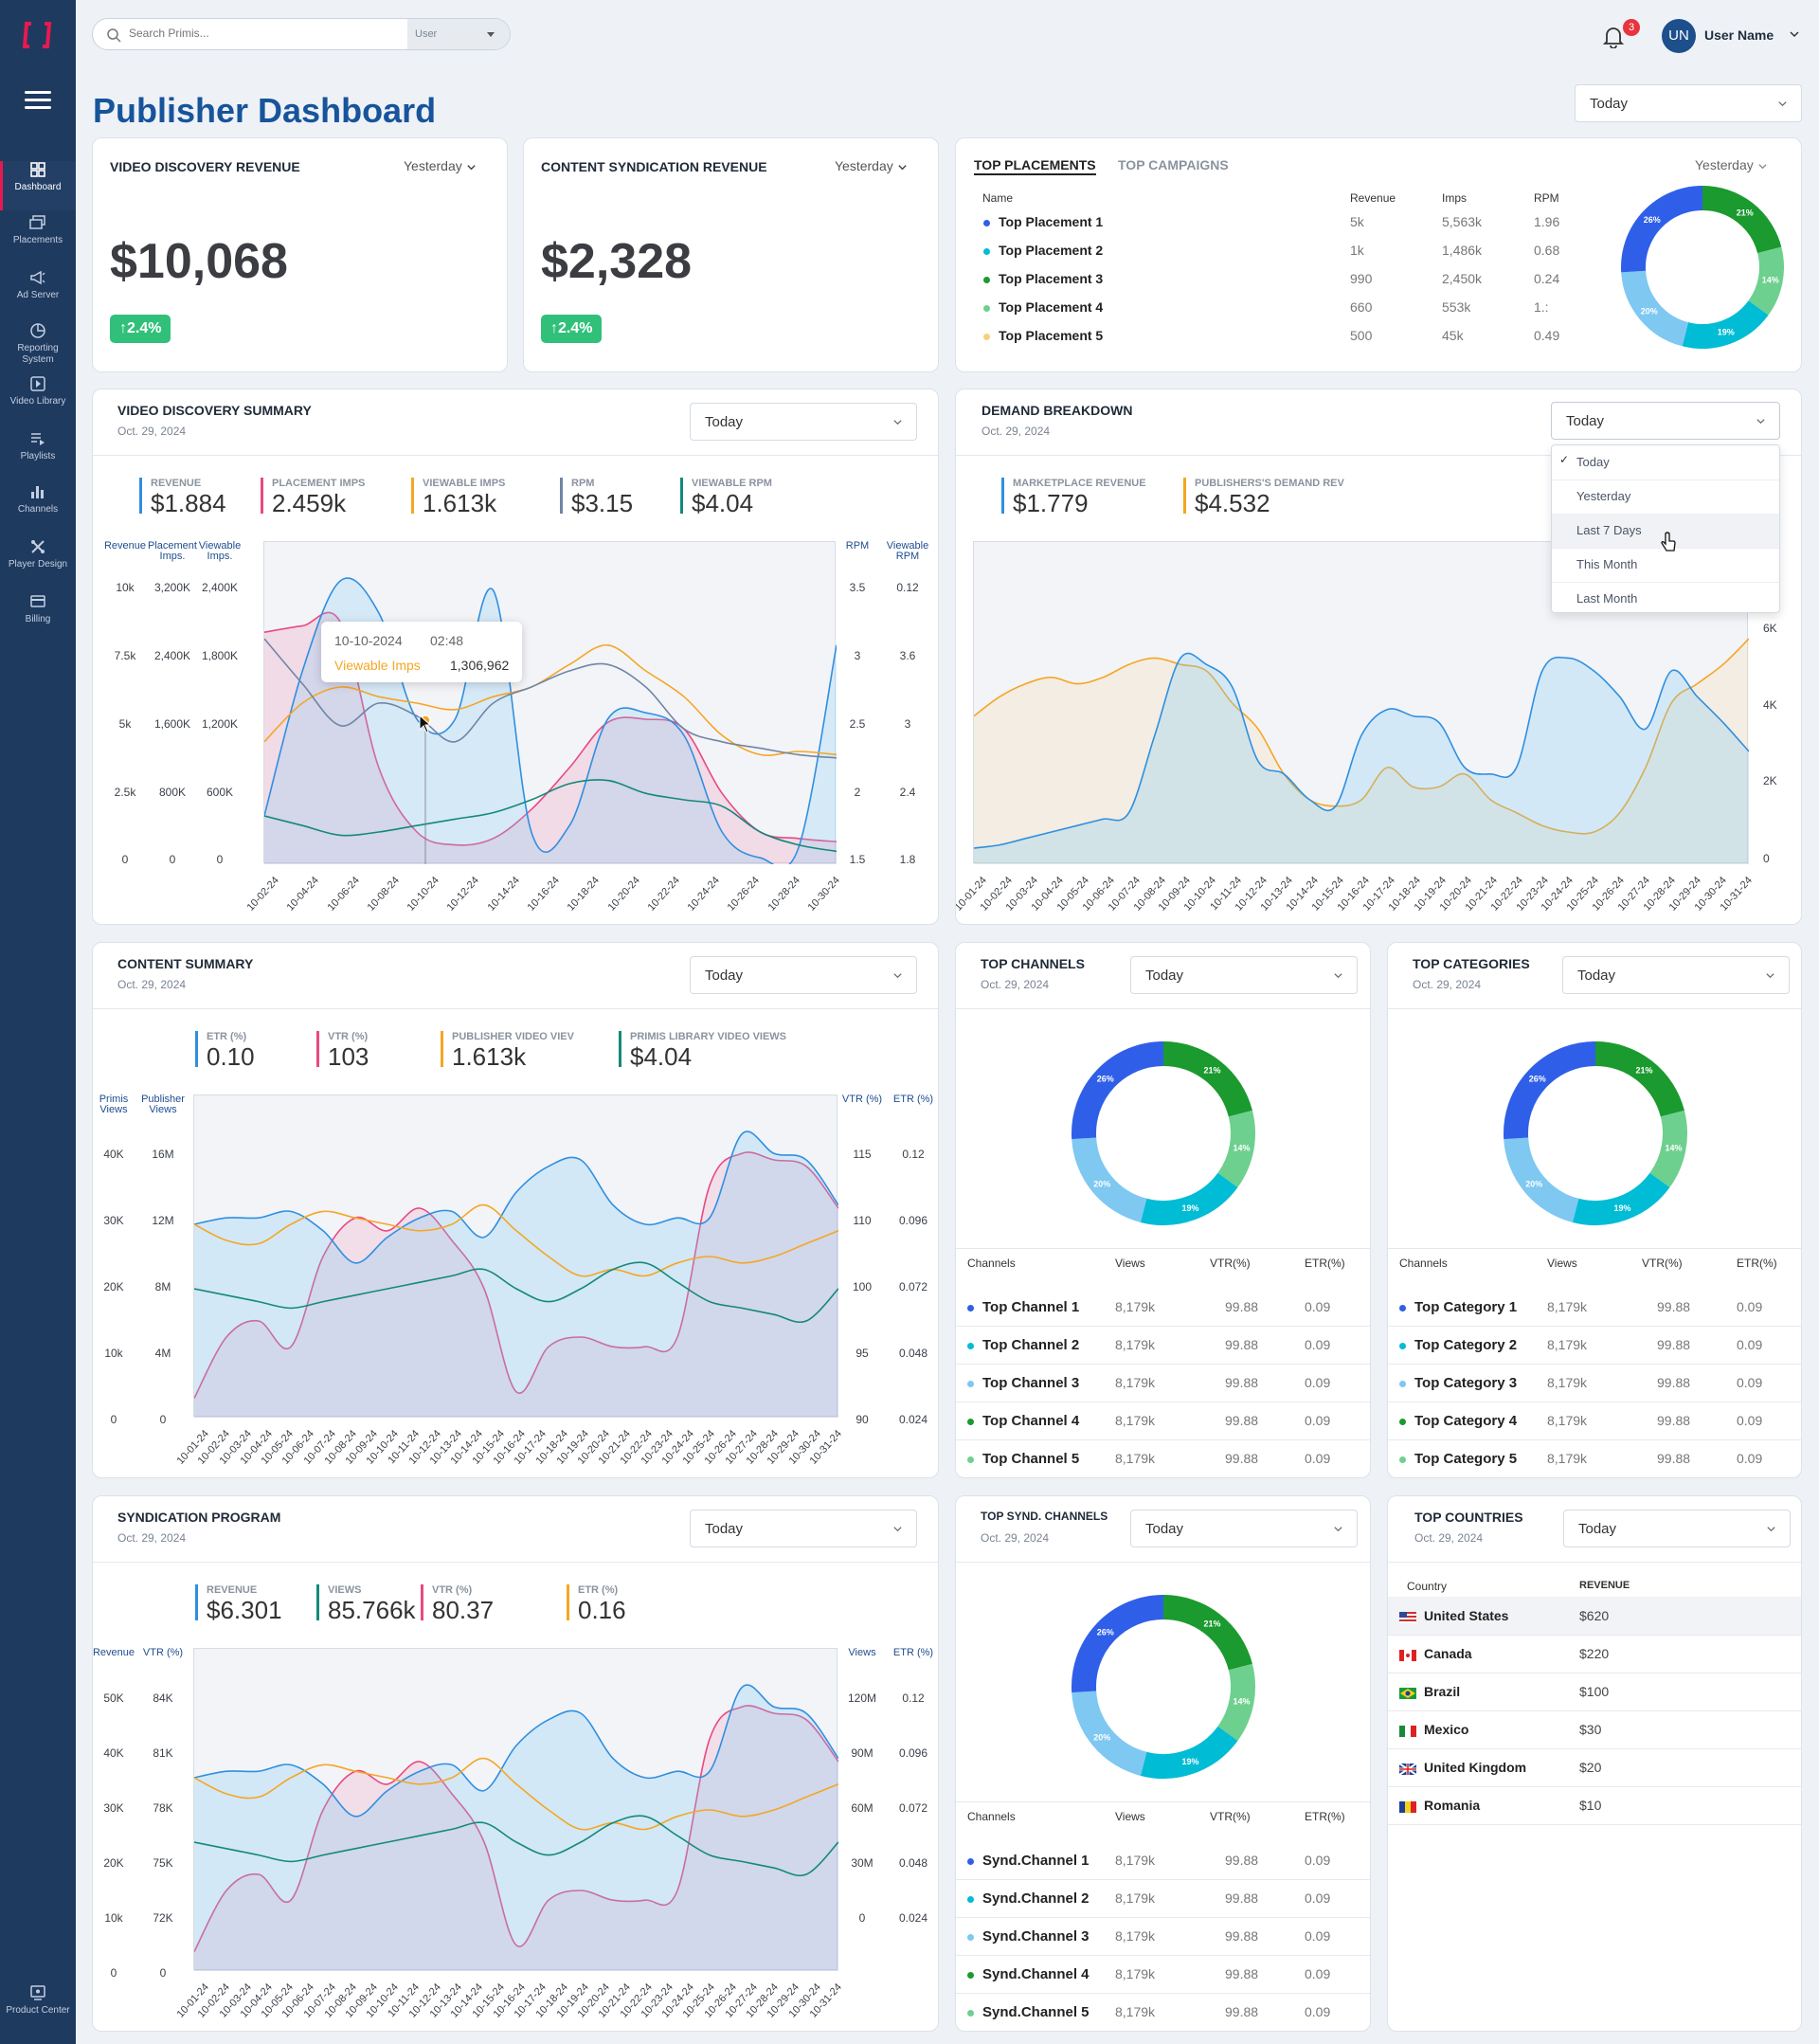 This screenshot has width=1819, height=2044. What do you see at coordinates (1448, 1653) in the screenshot?
I see `country-name: Canada` at bounding box center [1448, 1653].